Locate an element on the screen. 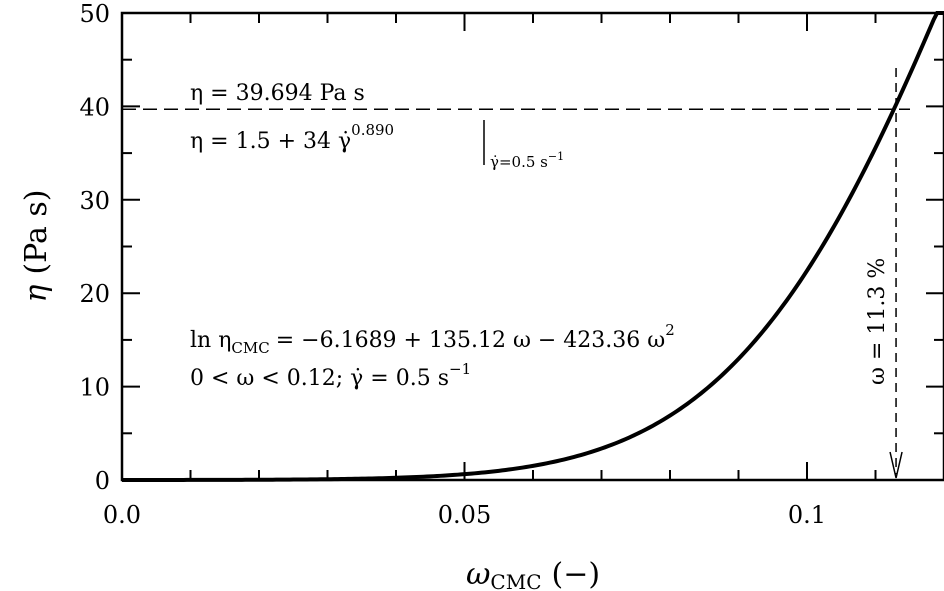  x-axis-title: ωCMC (−) is located at coordinates (533, 574).